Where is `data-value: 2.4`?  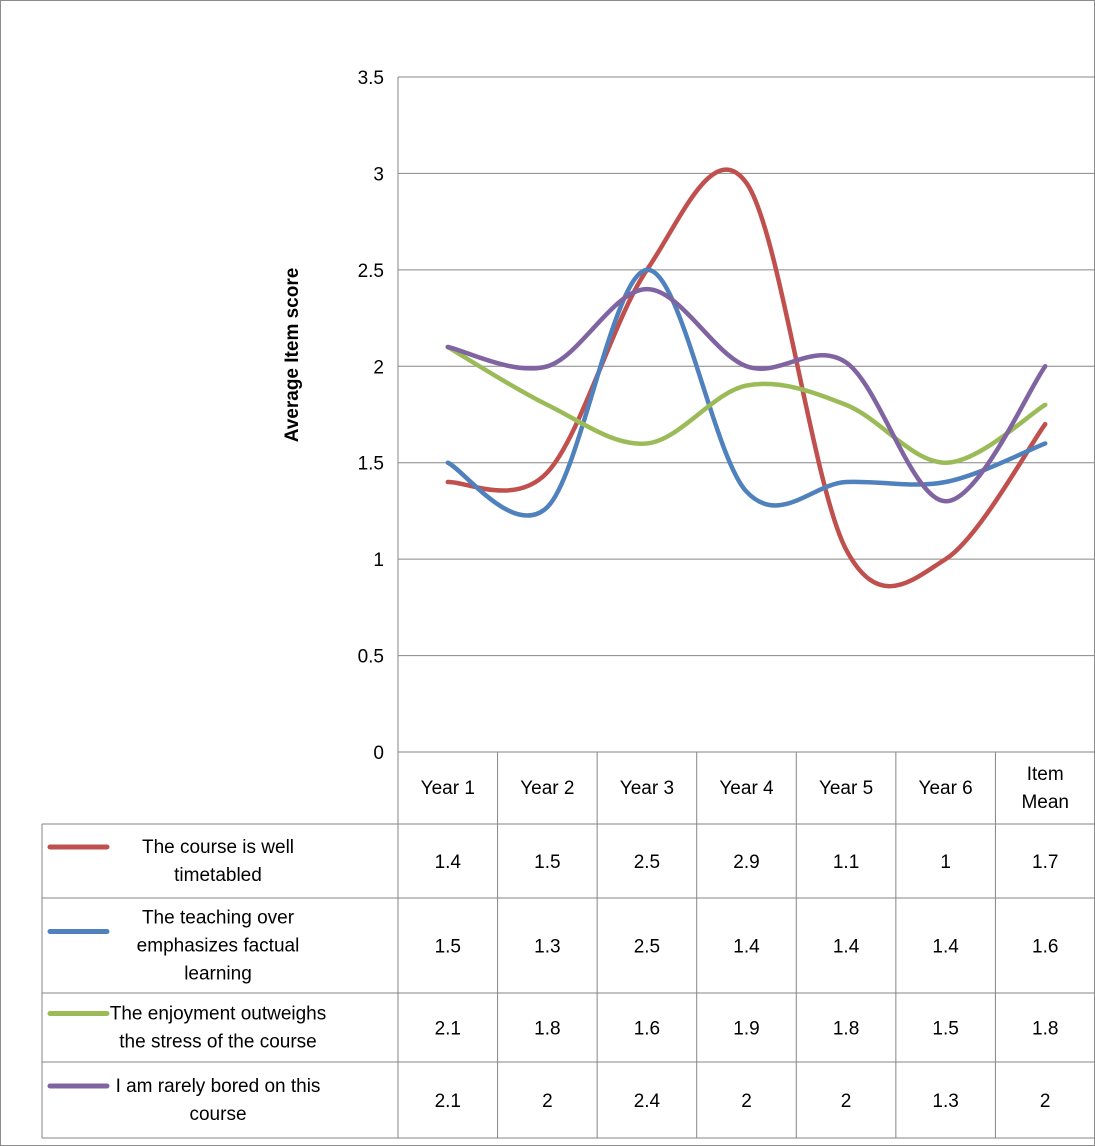
data-value: 2.4 is located at coordinates (647, 1101).